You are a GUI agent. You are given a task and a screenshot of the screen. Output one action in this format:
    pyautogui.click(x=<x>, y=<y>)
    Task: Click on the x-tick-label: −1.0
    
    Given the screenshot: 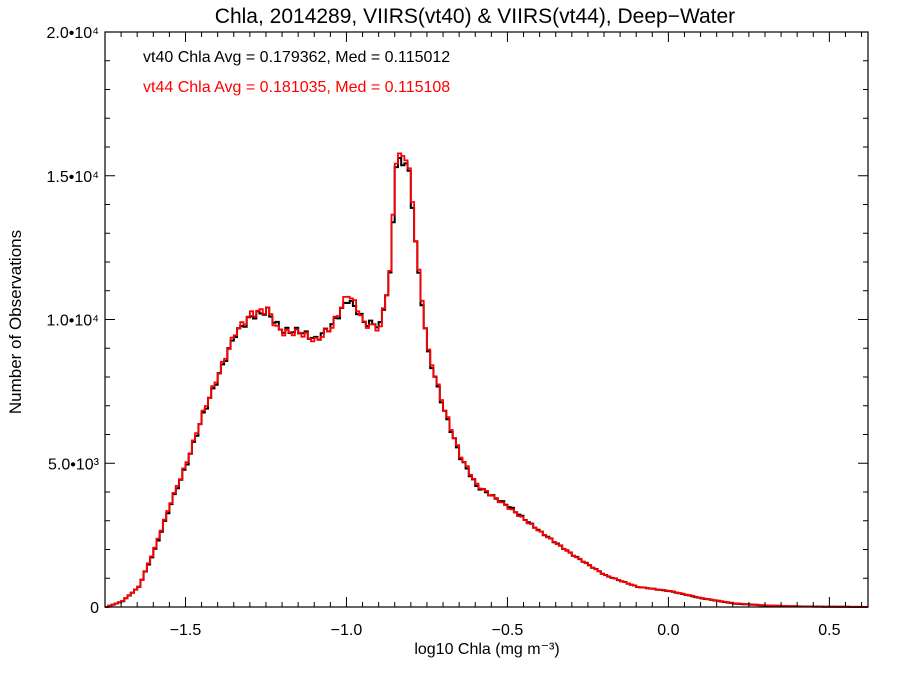 What is the action you would take?
    pyautogui.click(x=347, y=630)
    